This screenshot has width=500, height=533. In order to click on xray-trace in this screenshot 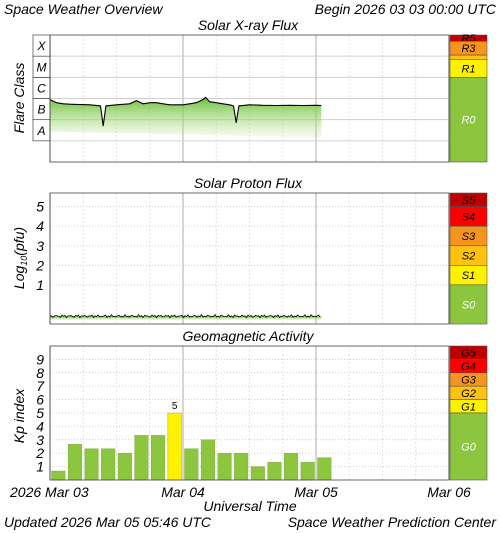, I will do `click(185, 111)`.